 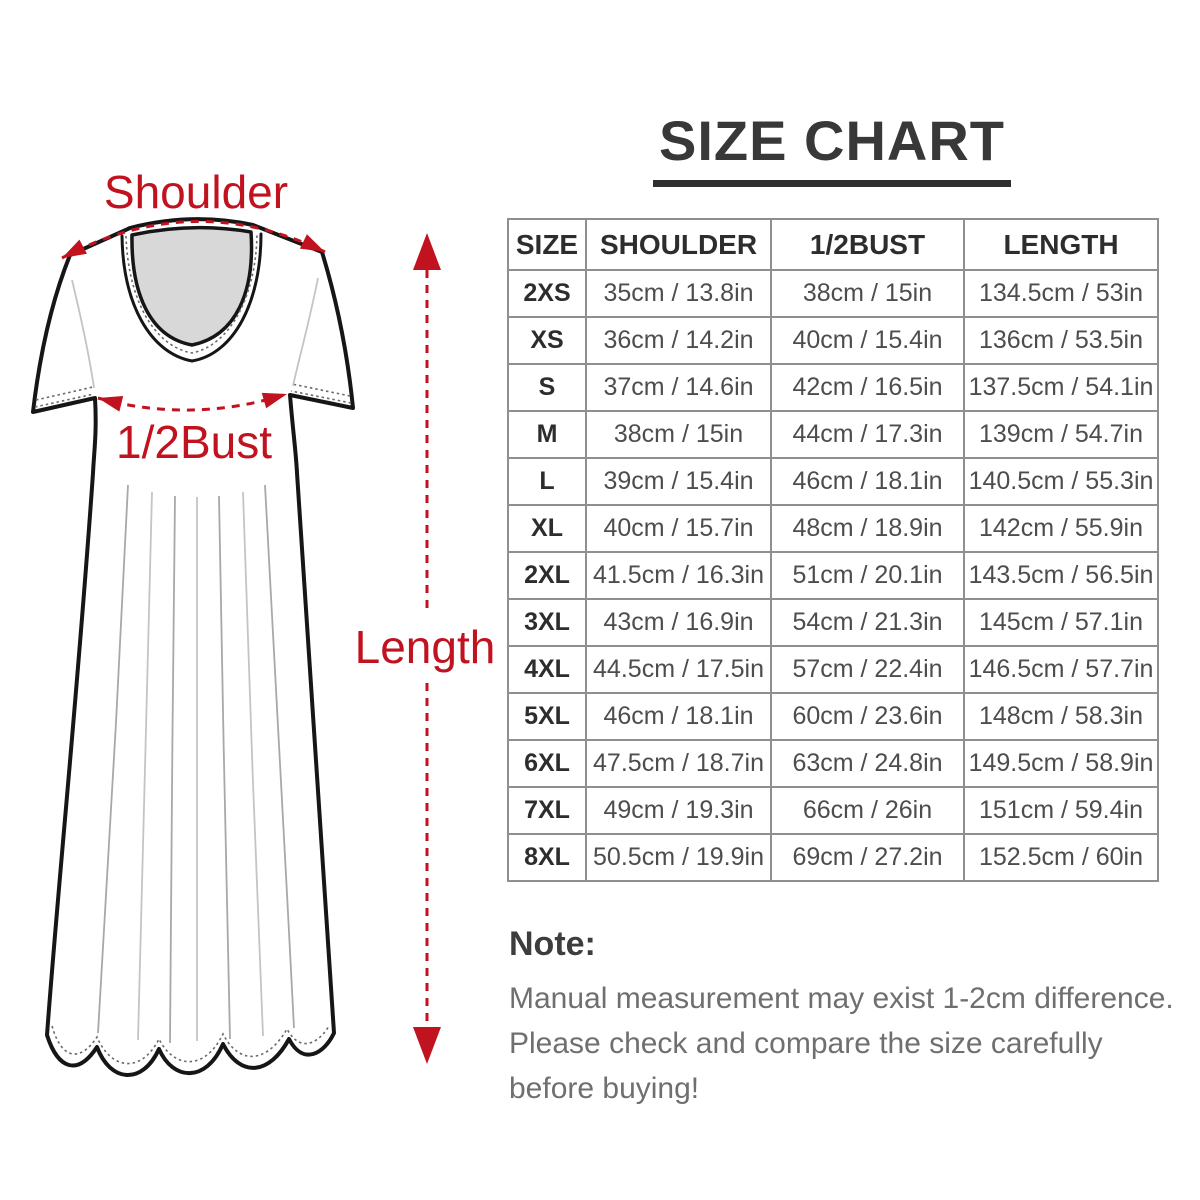 What do you see at coordinates (678, 763) in the screenshot?
I see `shoulder-cell: 47.5cm / 18.7in` at bounding box center [678, 763].